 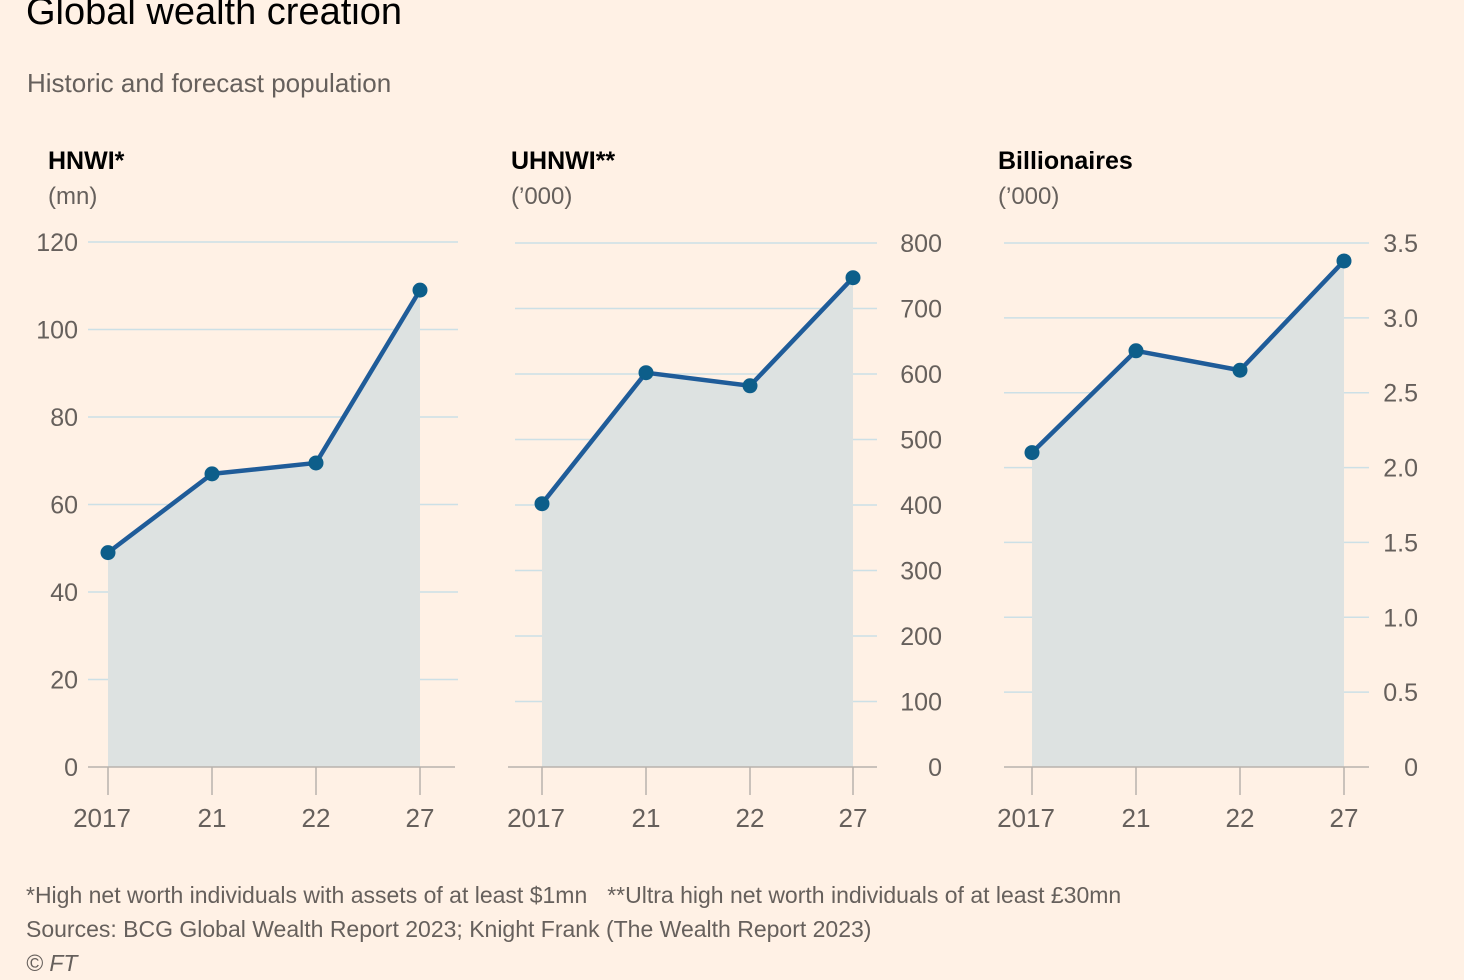 I want to click on y-tick-label: 200, so click(x=921, y=637).